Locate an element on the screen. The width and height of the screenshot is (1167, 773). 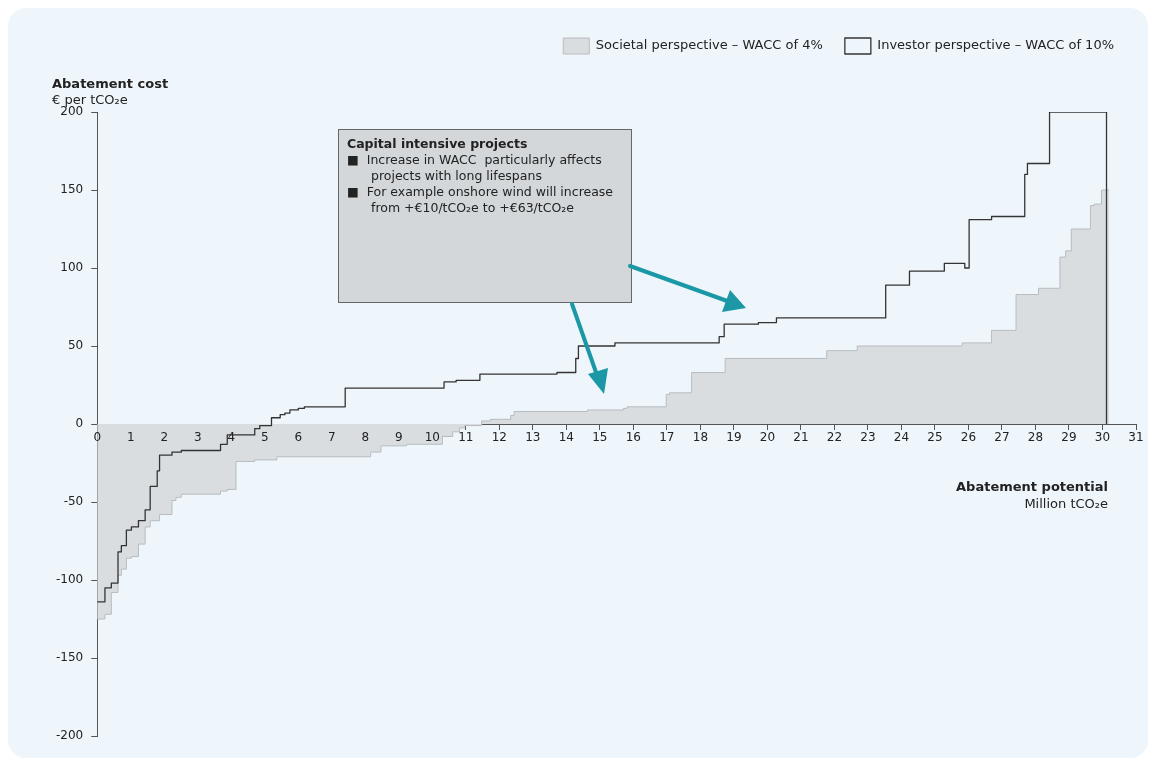
x-tick-label: 18 is located at coordinates (700, 437).